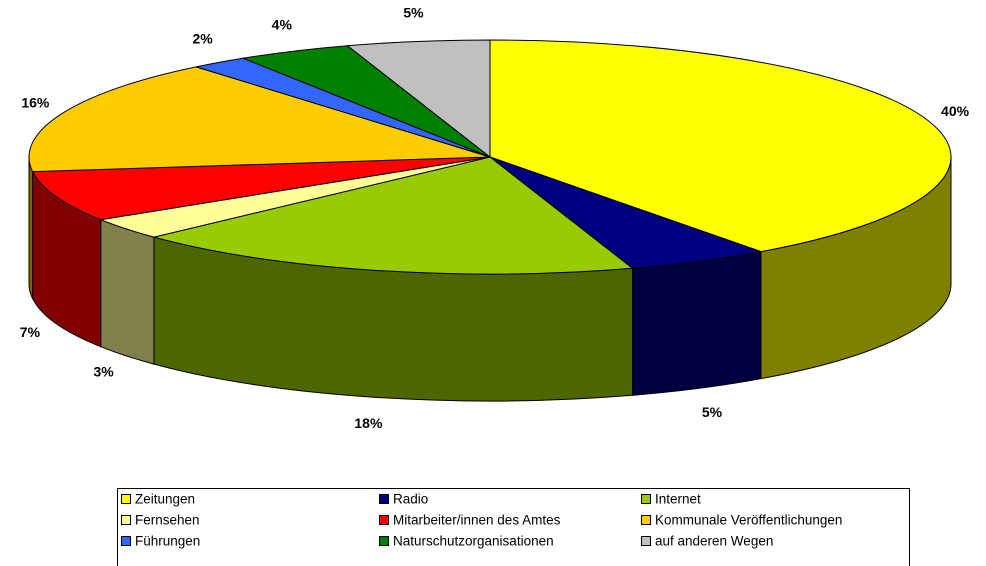 The image size is (986, 566). Describe the element at coordinates (167, 520) in the screenshot. I see `legend-label: Fernsehen` at that location.